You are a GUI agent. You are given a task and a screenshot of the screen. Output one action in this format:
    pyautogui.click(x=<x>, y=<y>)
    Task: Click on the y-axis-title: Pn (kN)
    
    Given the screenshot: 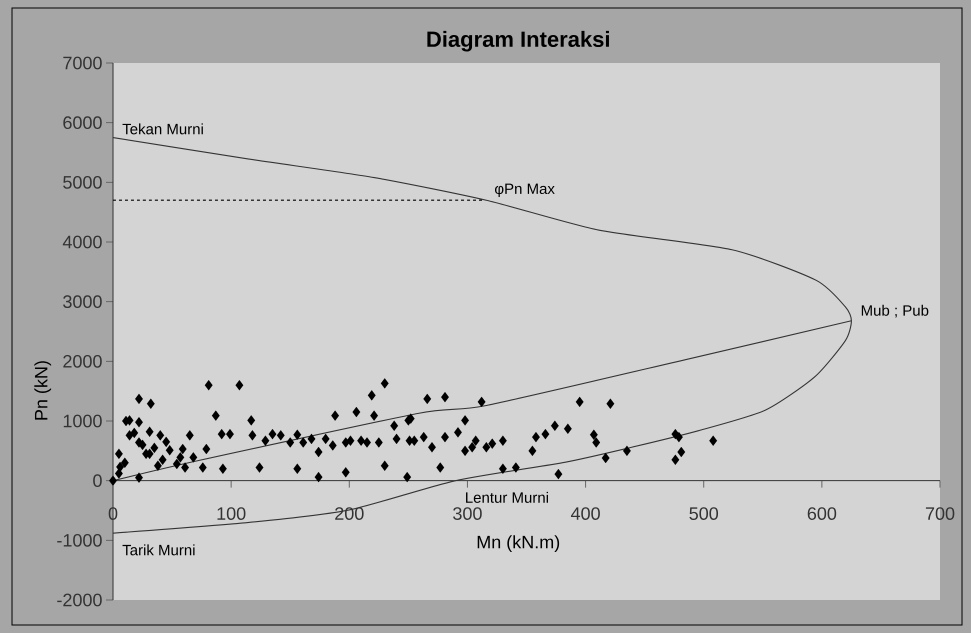 What is the action you would take?
    pyautogui.click(x=43, y=390)
    